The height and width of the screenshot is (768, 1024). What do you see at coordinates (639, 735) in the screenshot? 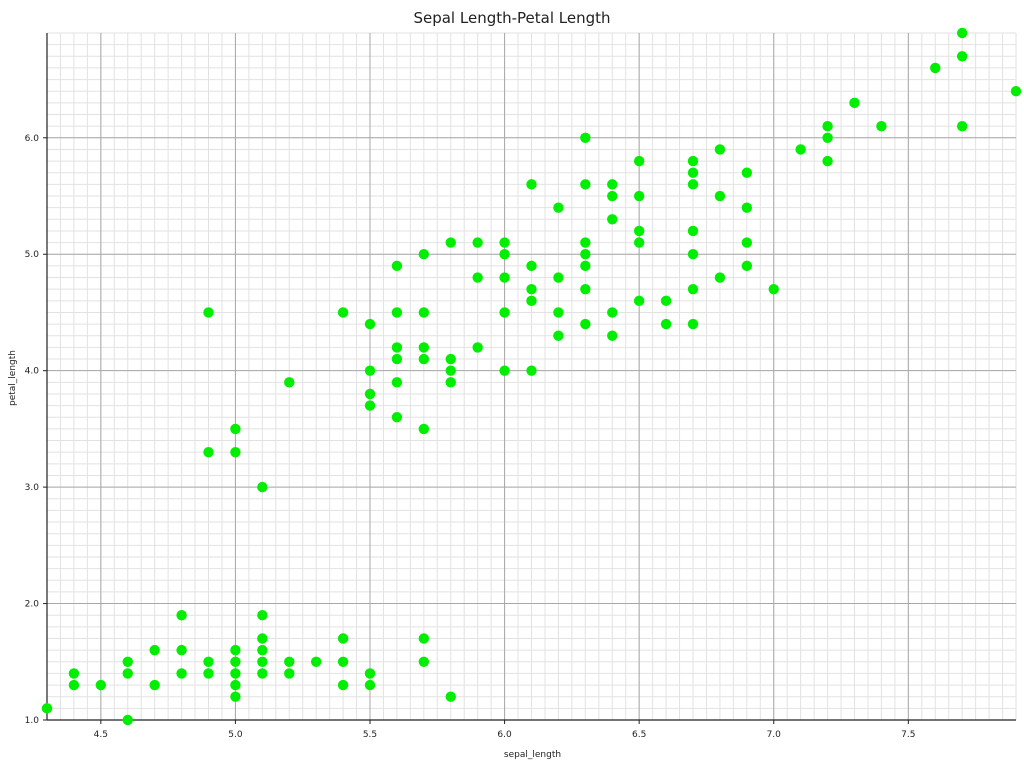
I see `x-tick-label: 6.5` at bounding box center [639, 735].